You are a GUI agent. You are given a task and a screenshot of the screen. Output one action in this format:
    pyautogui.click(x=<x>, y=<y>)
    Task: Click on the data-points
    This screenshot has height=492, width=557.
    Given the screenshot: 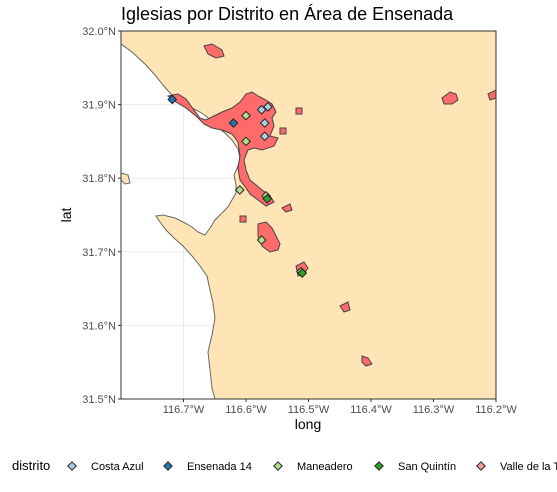 What is the action you would take?
    pyautogui.click(x=237, y=186)
    